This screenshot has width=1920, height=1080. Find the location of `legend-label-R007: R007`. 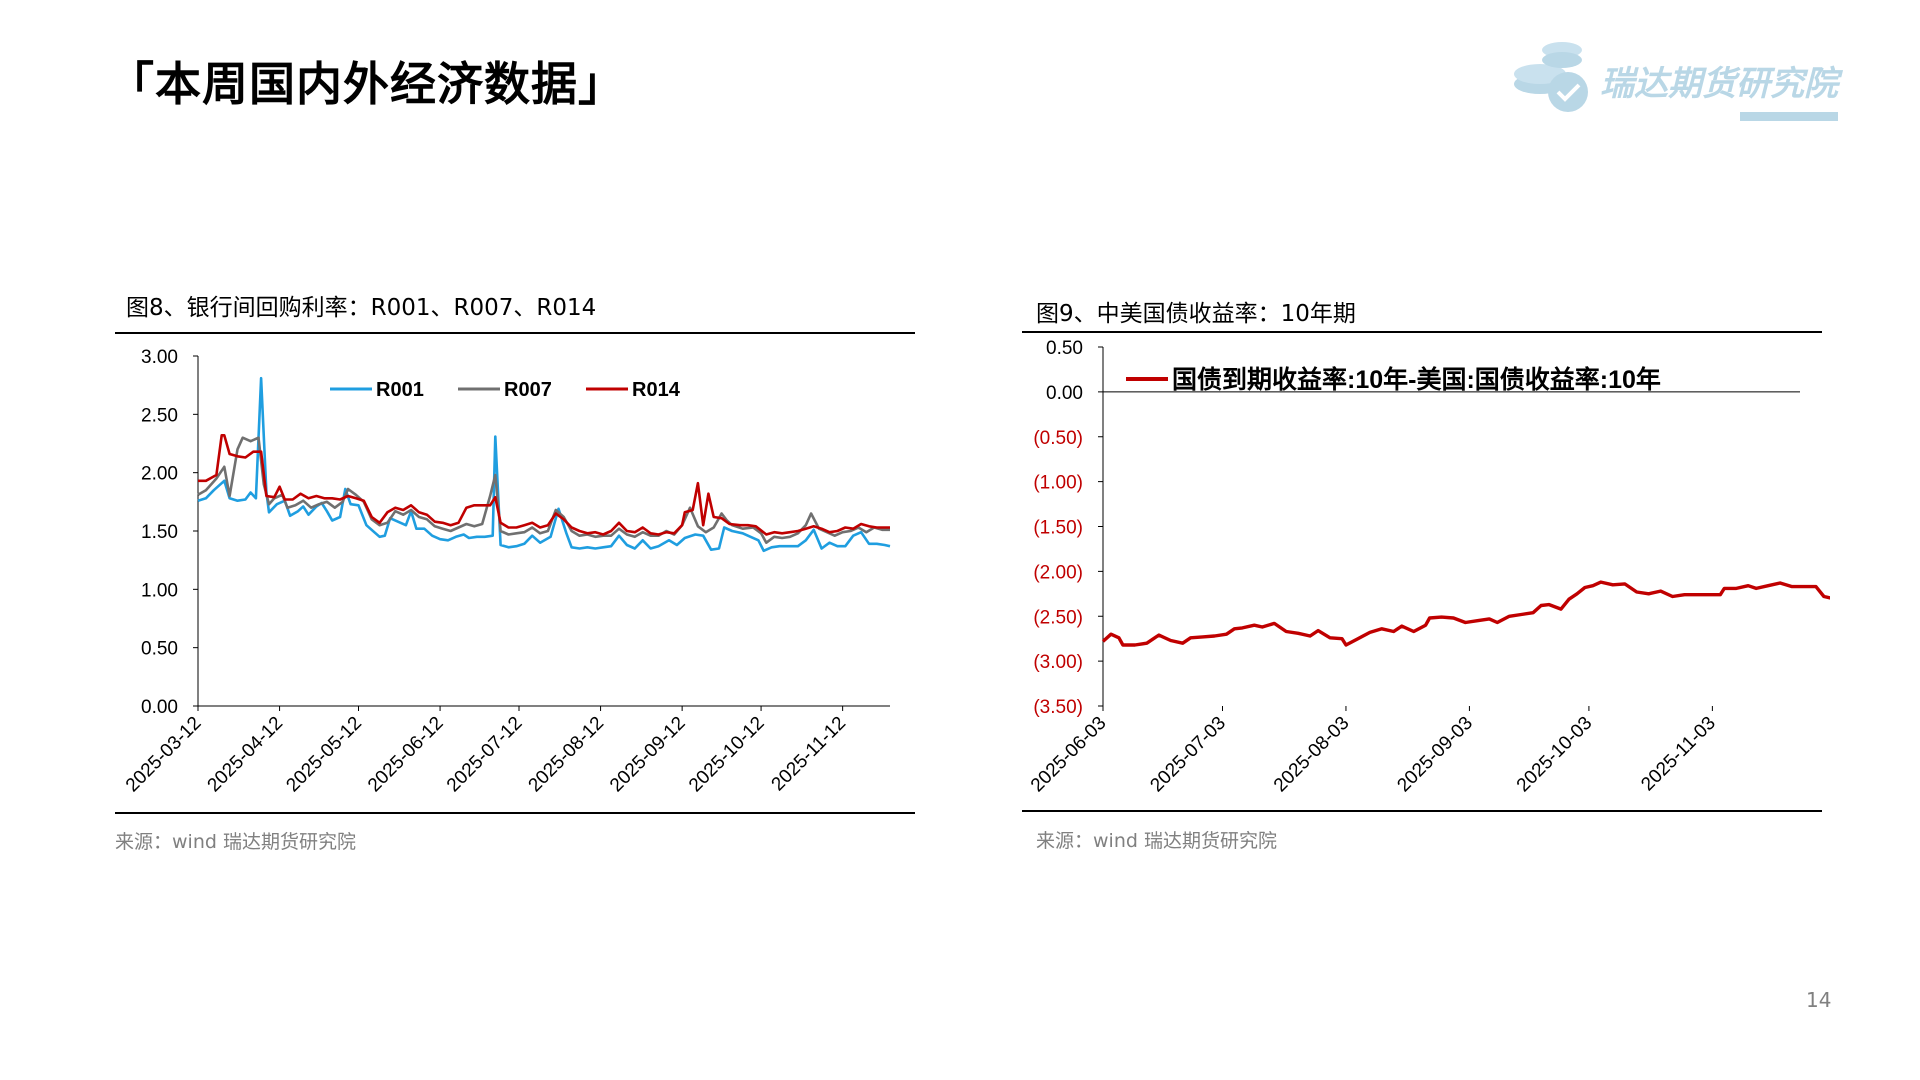

legend-label-R007: R007 is located at coordinates (528, 390).